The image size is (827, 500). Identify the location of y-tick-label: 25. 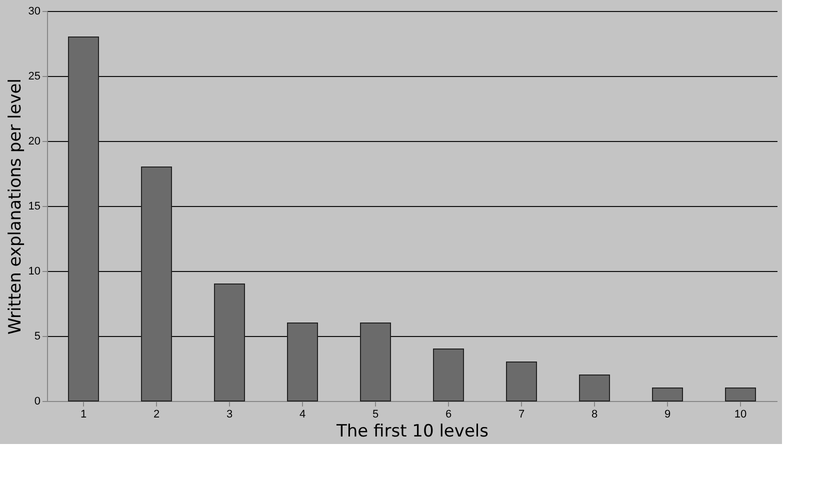
(34, 76).